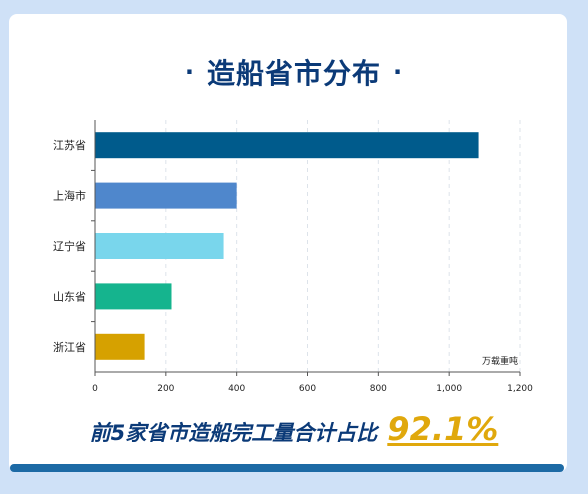  I want to click on title-text: 造船省市分布, so click(293, 73).